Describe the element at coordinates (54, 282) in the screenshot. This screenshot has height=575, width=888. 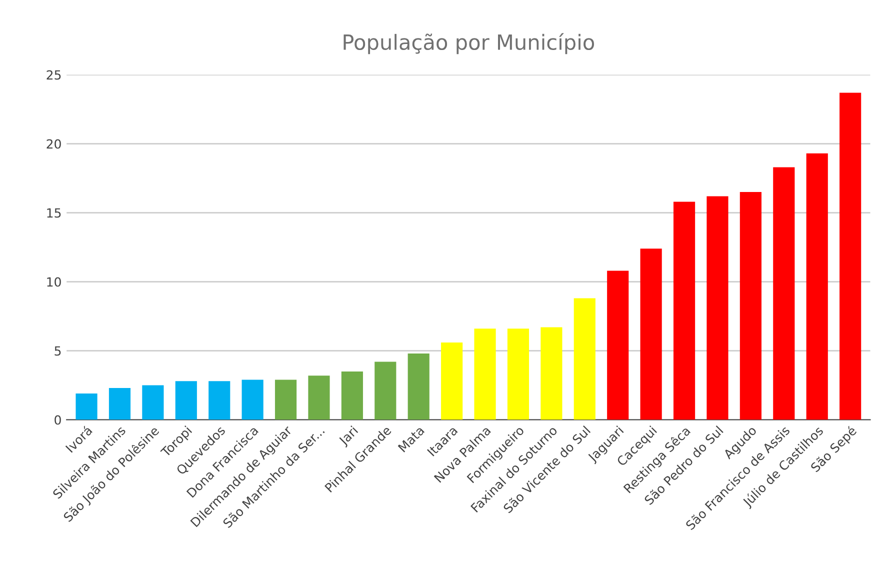
I see `y-tick-label: 10` at that location.